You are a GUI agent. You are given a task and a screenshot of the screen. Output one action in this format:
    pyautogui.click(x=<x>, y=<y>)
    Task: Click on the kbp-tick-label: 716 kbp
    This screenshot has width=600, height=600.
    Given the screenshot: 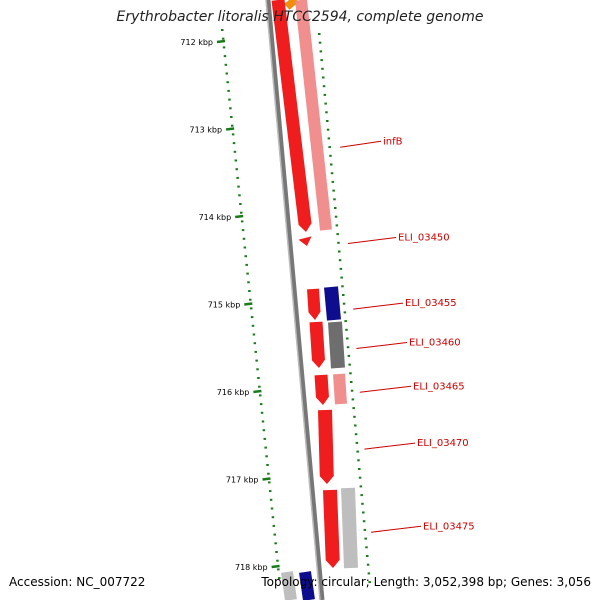 What is the action you would take?
    pyautogui.click(x=233, y=392)
    